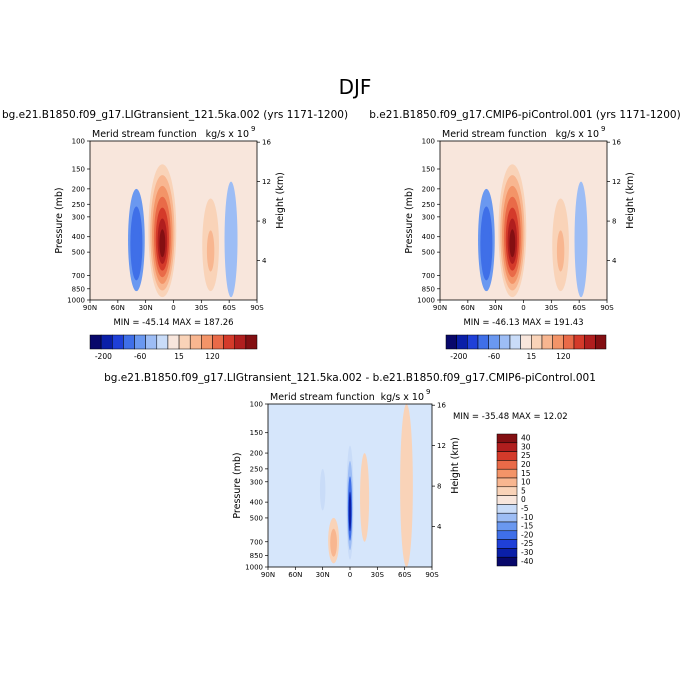  What do you see at coordinates (526, 446) in the screenshot?
I see `colorbar-label: 30` at bounding box center [526, 446].